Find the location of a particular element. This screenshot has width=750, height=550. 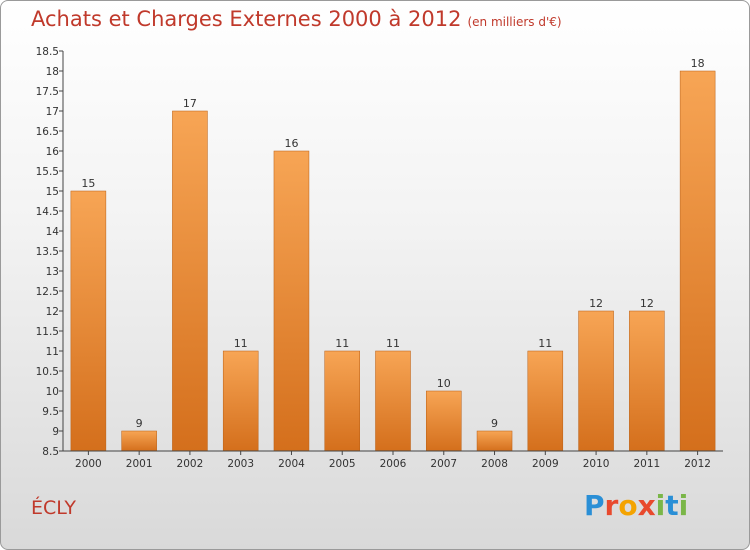

y-tick-label: 13.5 is located at coordinates (47, 252).